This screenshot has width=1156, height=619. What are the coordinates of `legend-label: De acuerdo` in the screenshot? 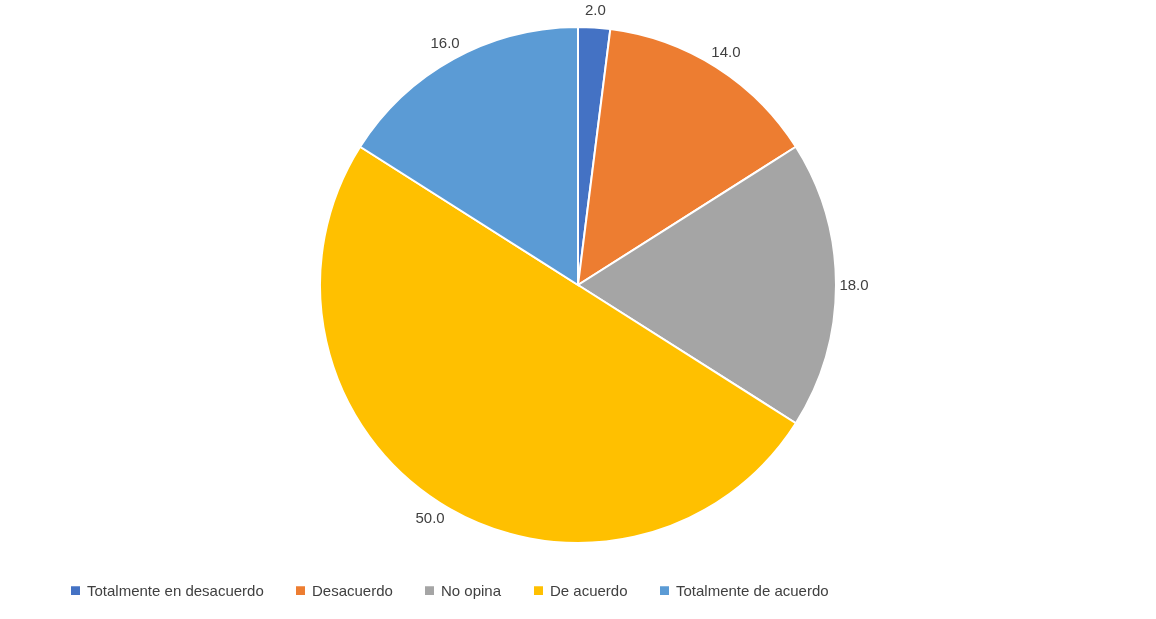 It's located at (589, 590).